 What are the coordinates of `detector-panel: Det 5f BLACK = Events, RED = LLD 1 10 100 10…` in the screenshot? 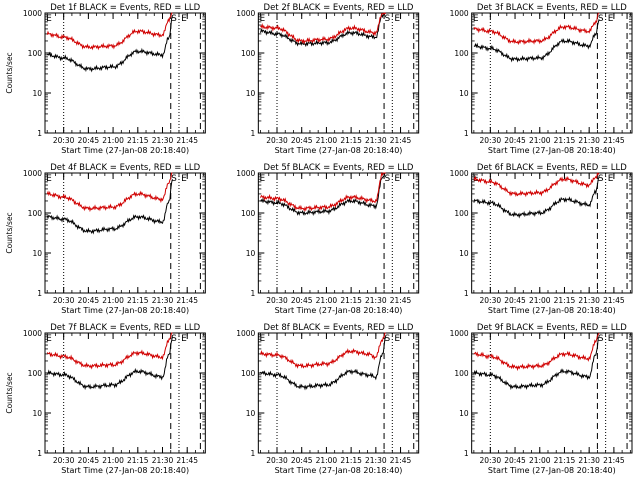 It's located at (328, 239).